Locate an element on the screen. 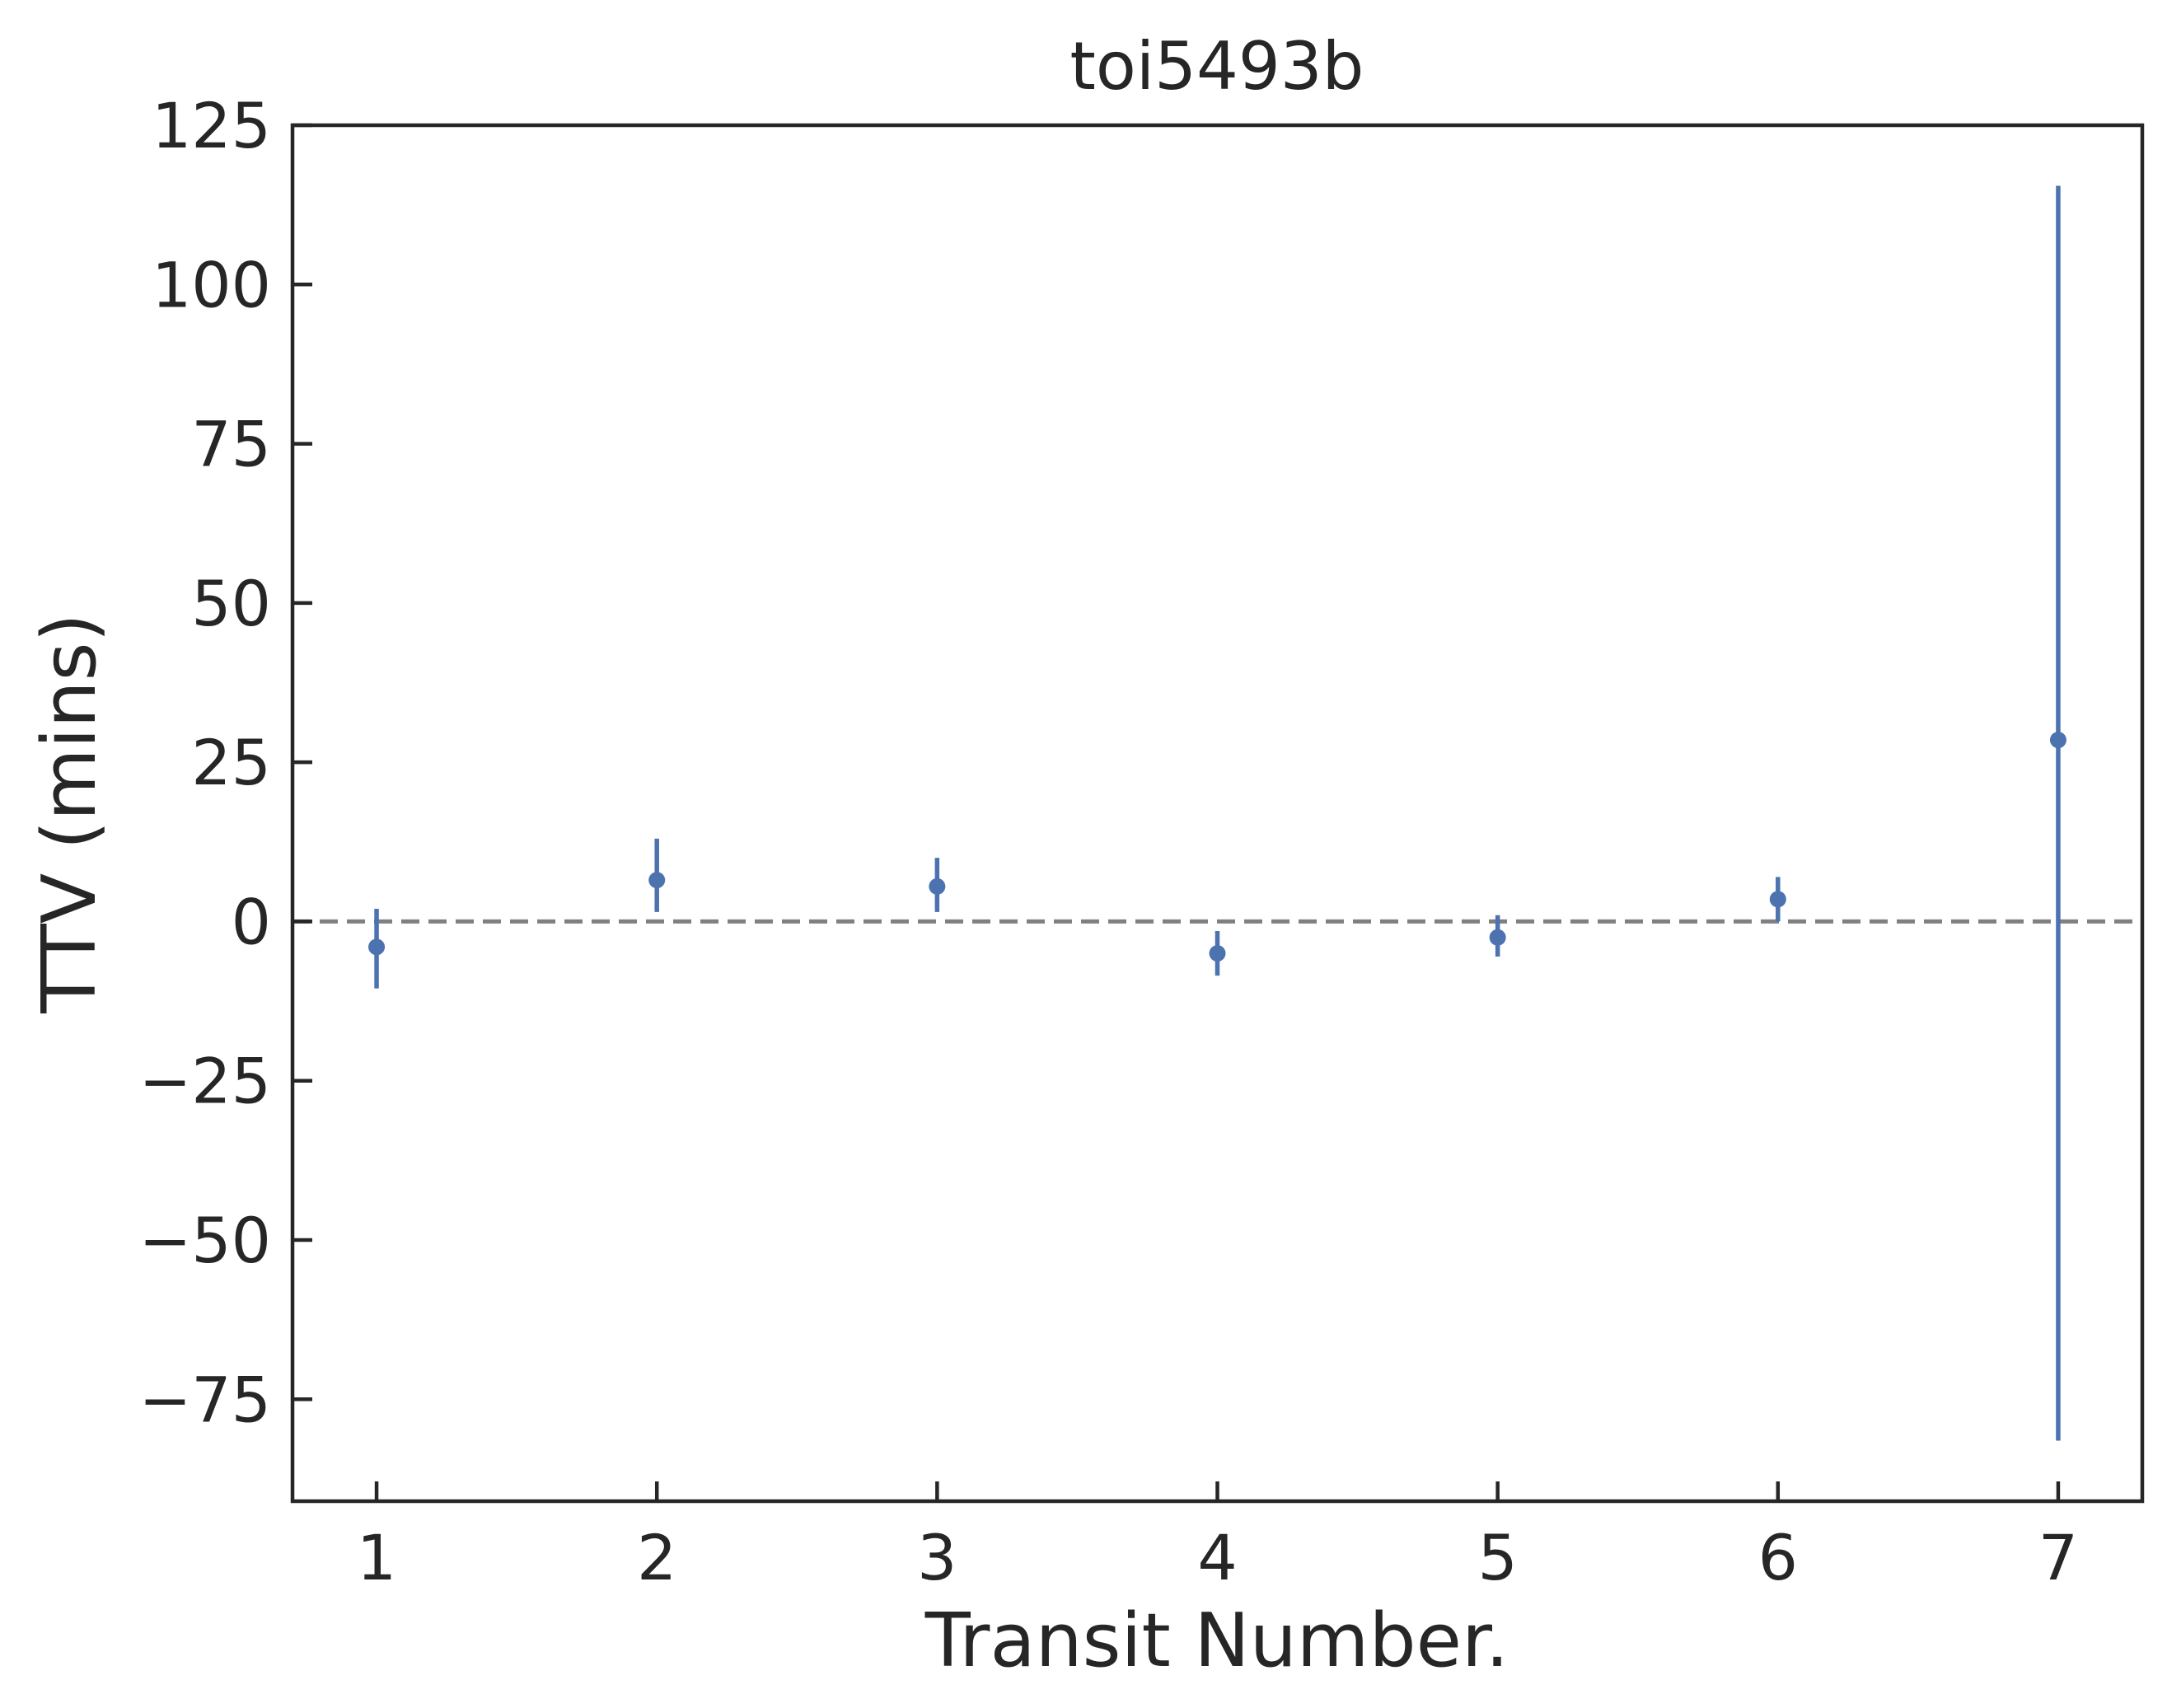 The height and width of the screenshot is (1708, 2167). chart-title: toi5493b is located at coordinates (1217, 66).